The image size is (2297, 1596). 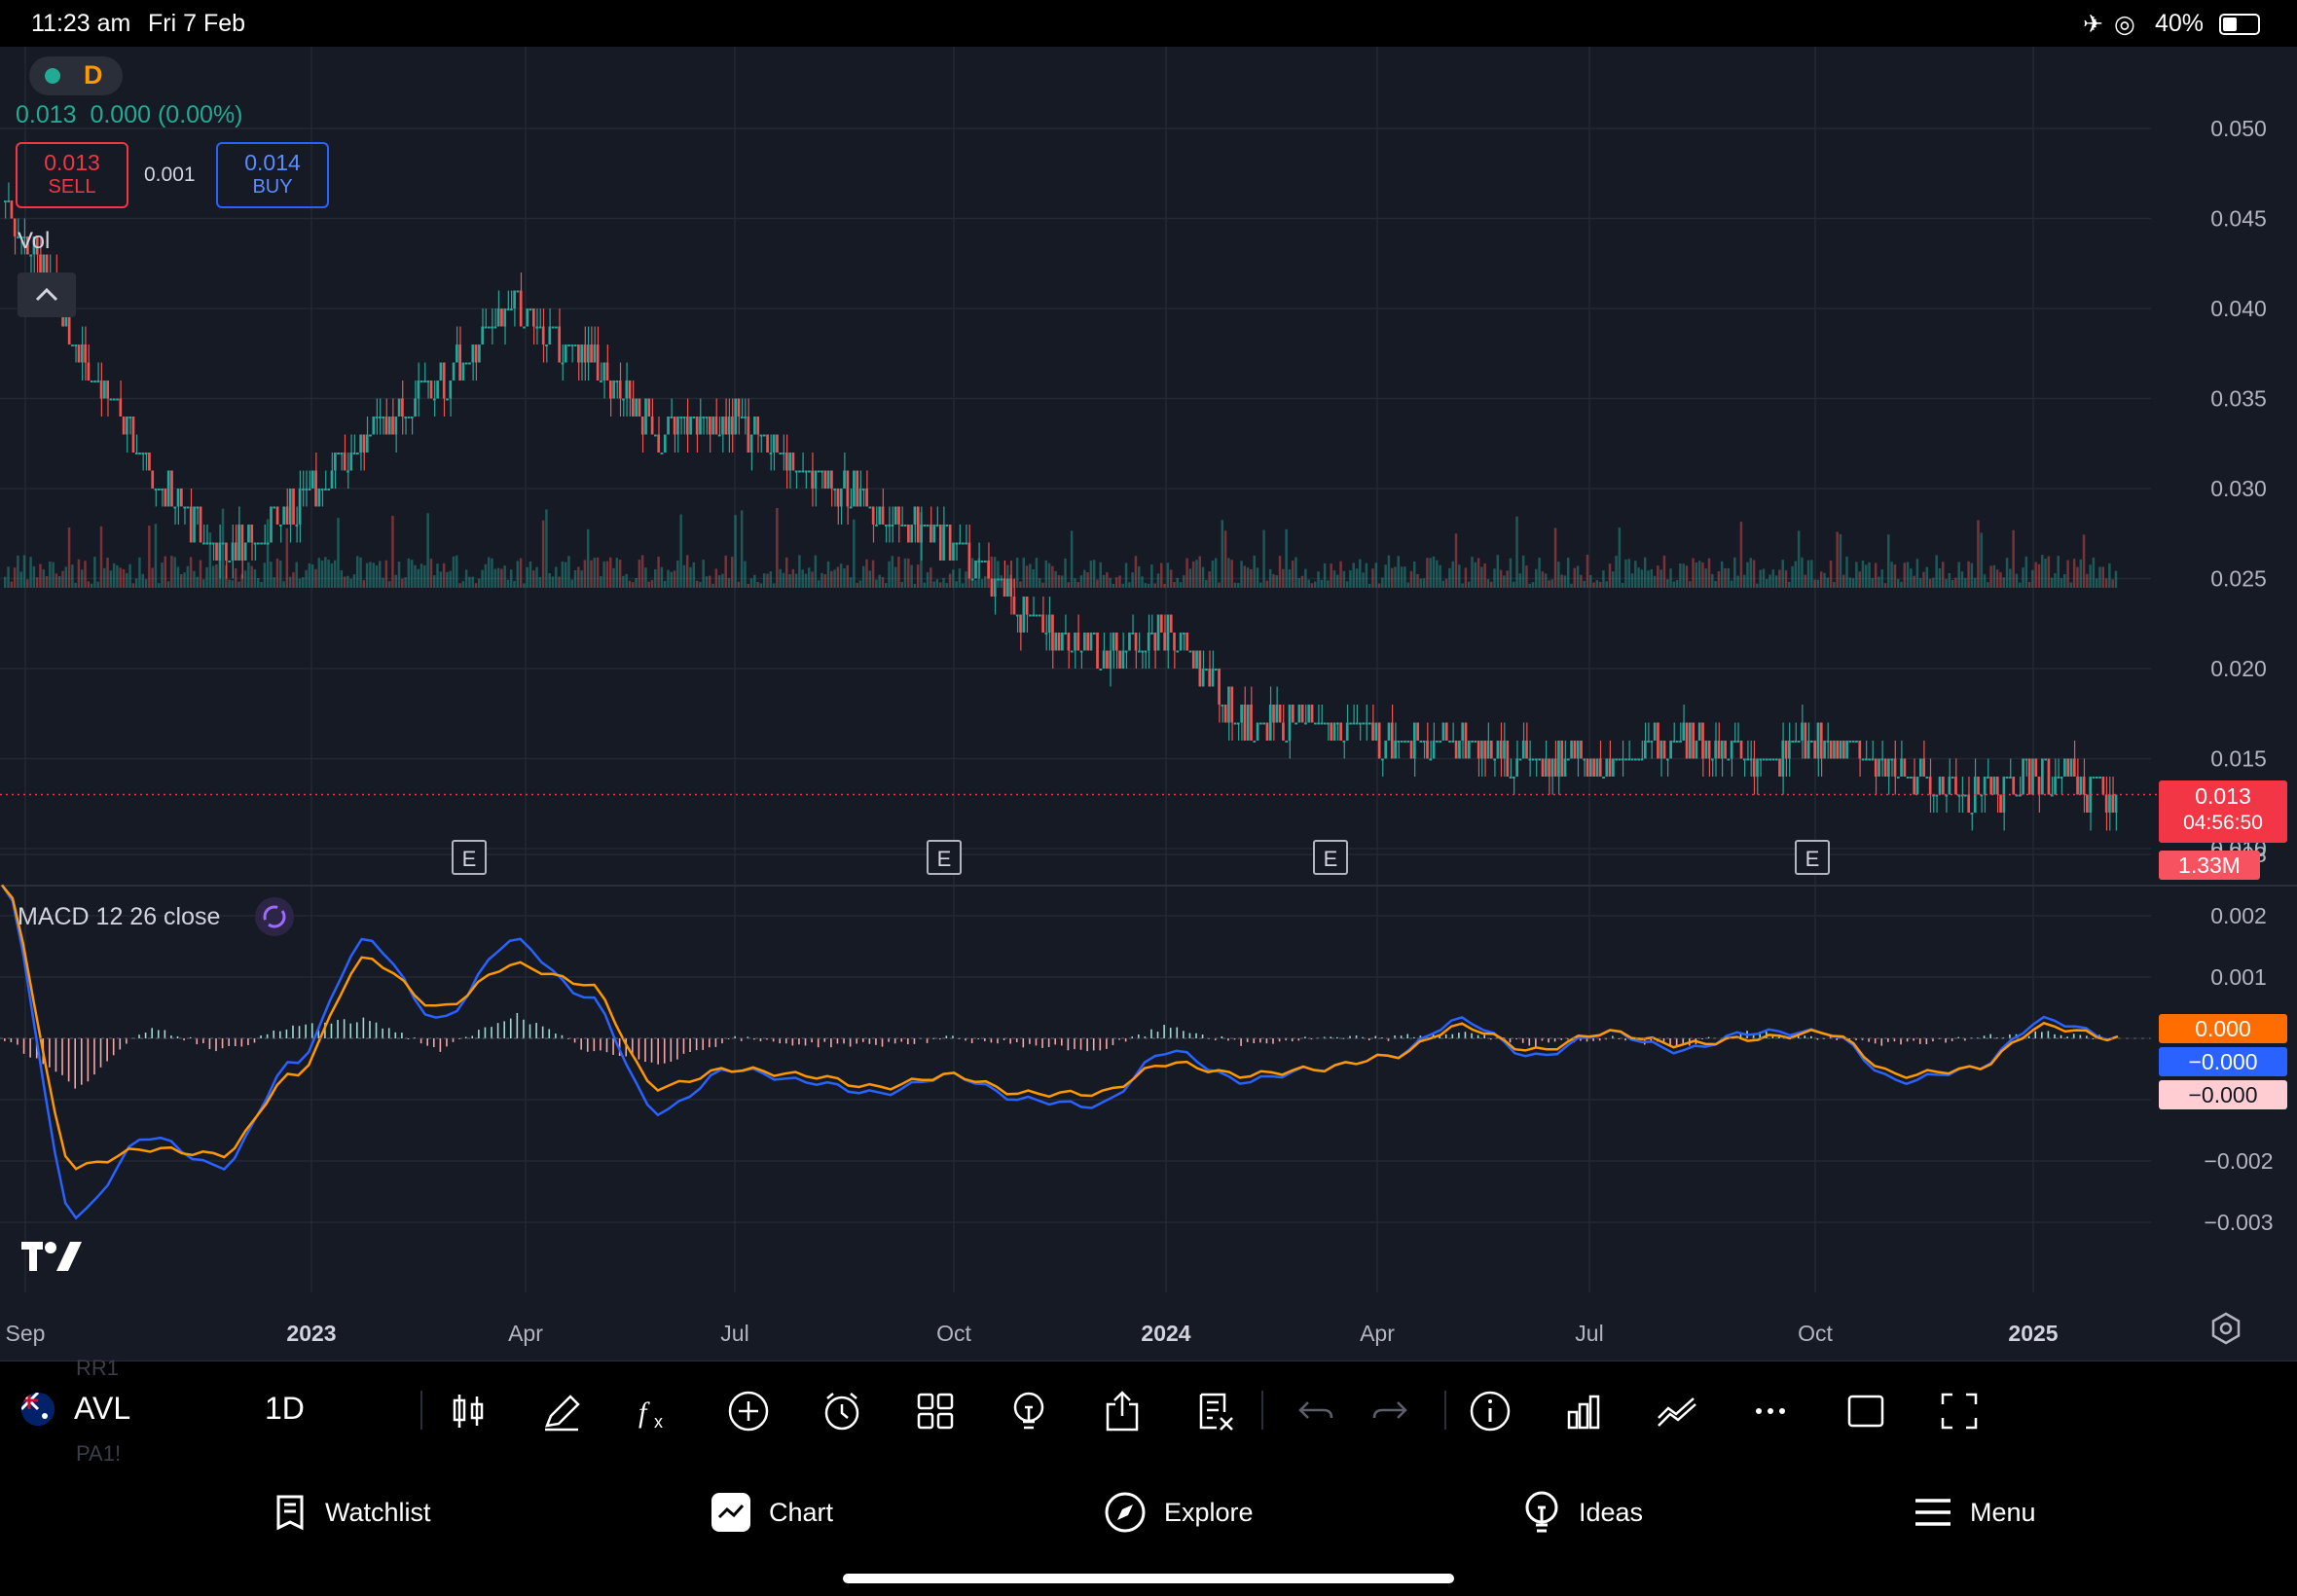 I want to click on airplane-icon: ✈, so click(x=2093, y=24).